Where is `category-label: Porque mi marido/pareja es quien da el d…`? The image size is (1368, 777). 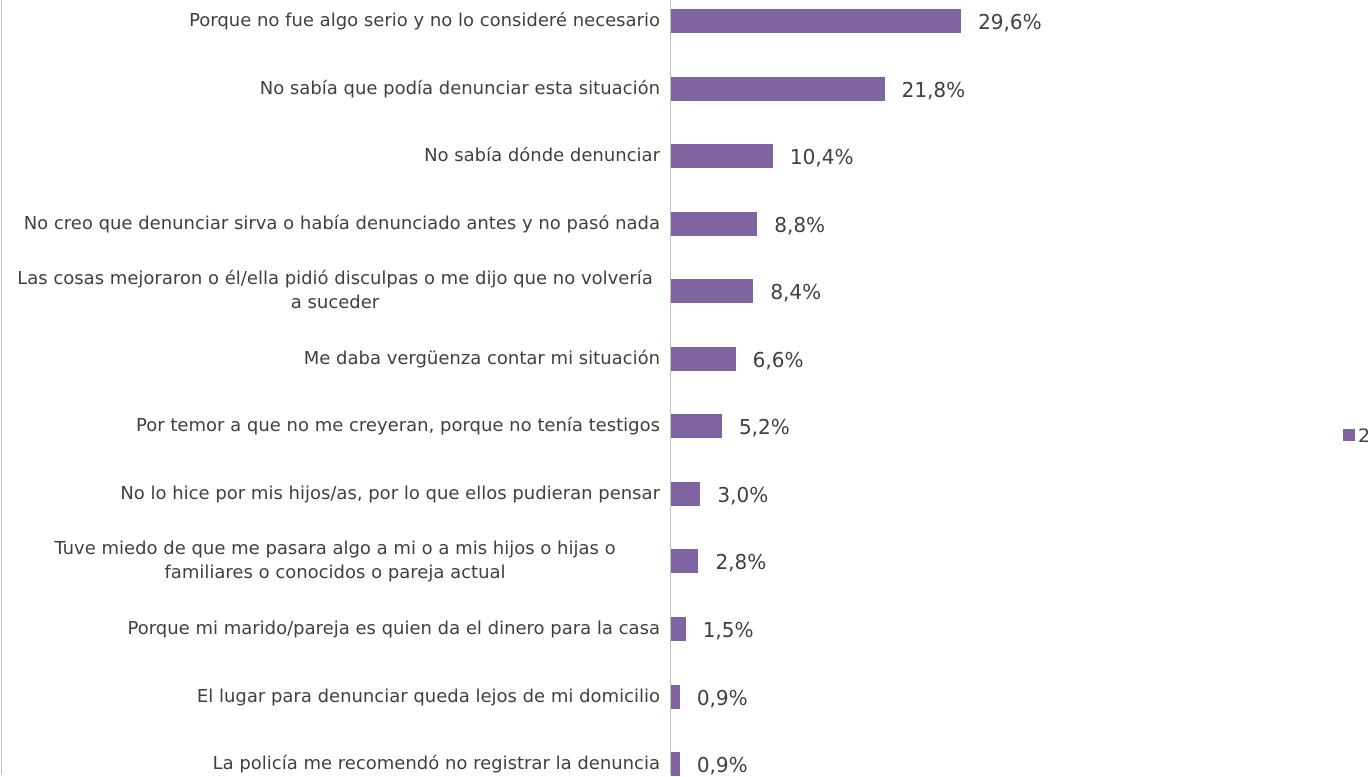
category-label: Porque mi marido/pareja es quien da el d… is located at coordinates (394, 628).